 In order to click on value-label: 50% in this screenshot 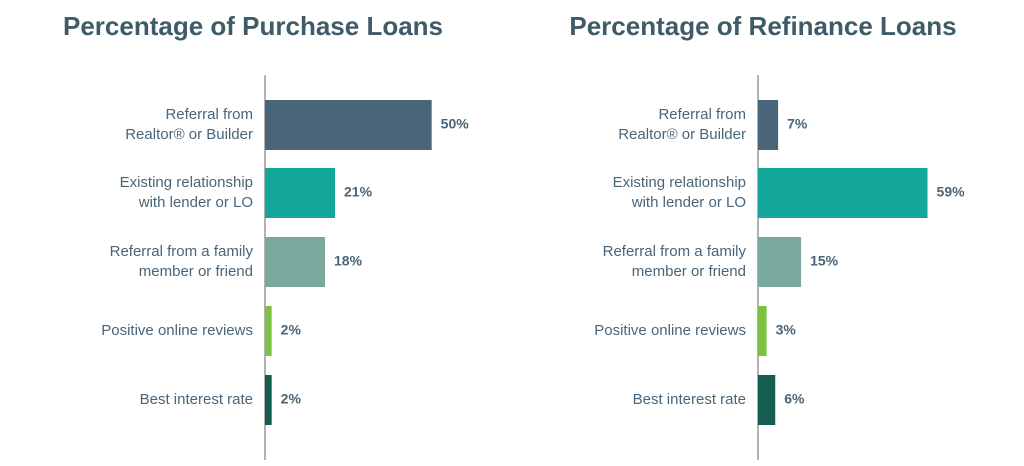, I will do `click(455, 124)`.